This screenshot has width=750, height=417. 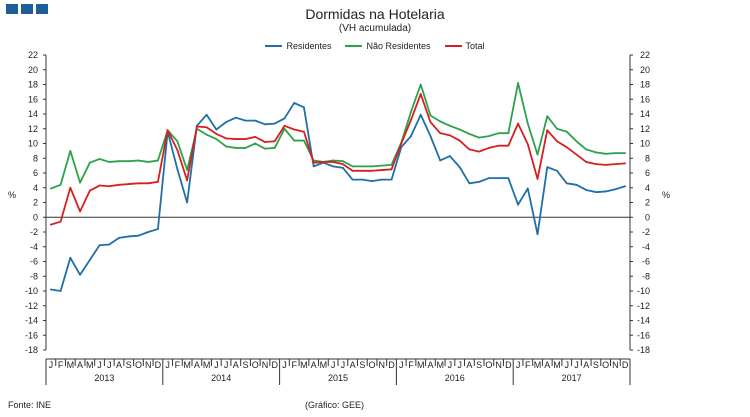 What do you see at coordinates (375, 14) in the screenshot?
I see `chart-title: Dormidas na Hotelaria` at bounding box center [375, 14].